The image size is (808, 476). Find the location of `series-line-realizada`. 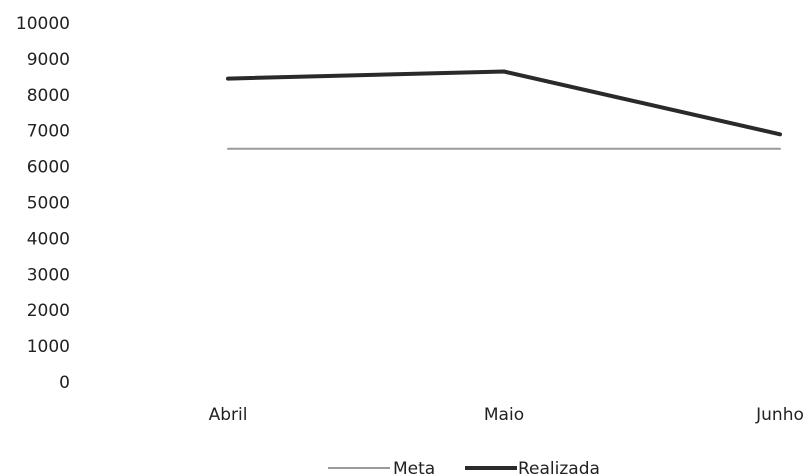

series-line-realizada is located at coordinates (504, 103).